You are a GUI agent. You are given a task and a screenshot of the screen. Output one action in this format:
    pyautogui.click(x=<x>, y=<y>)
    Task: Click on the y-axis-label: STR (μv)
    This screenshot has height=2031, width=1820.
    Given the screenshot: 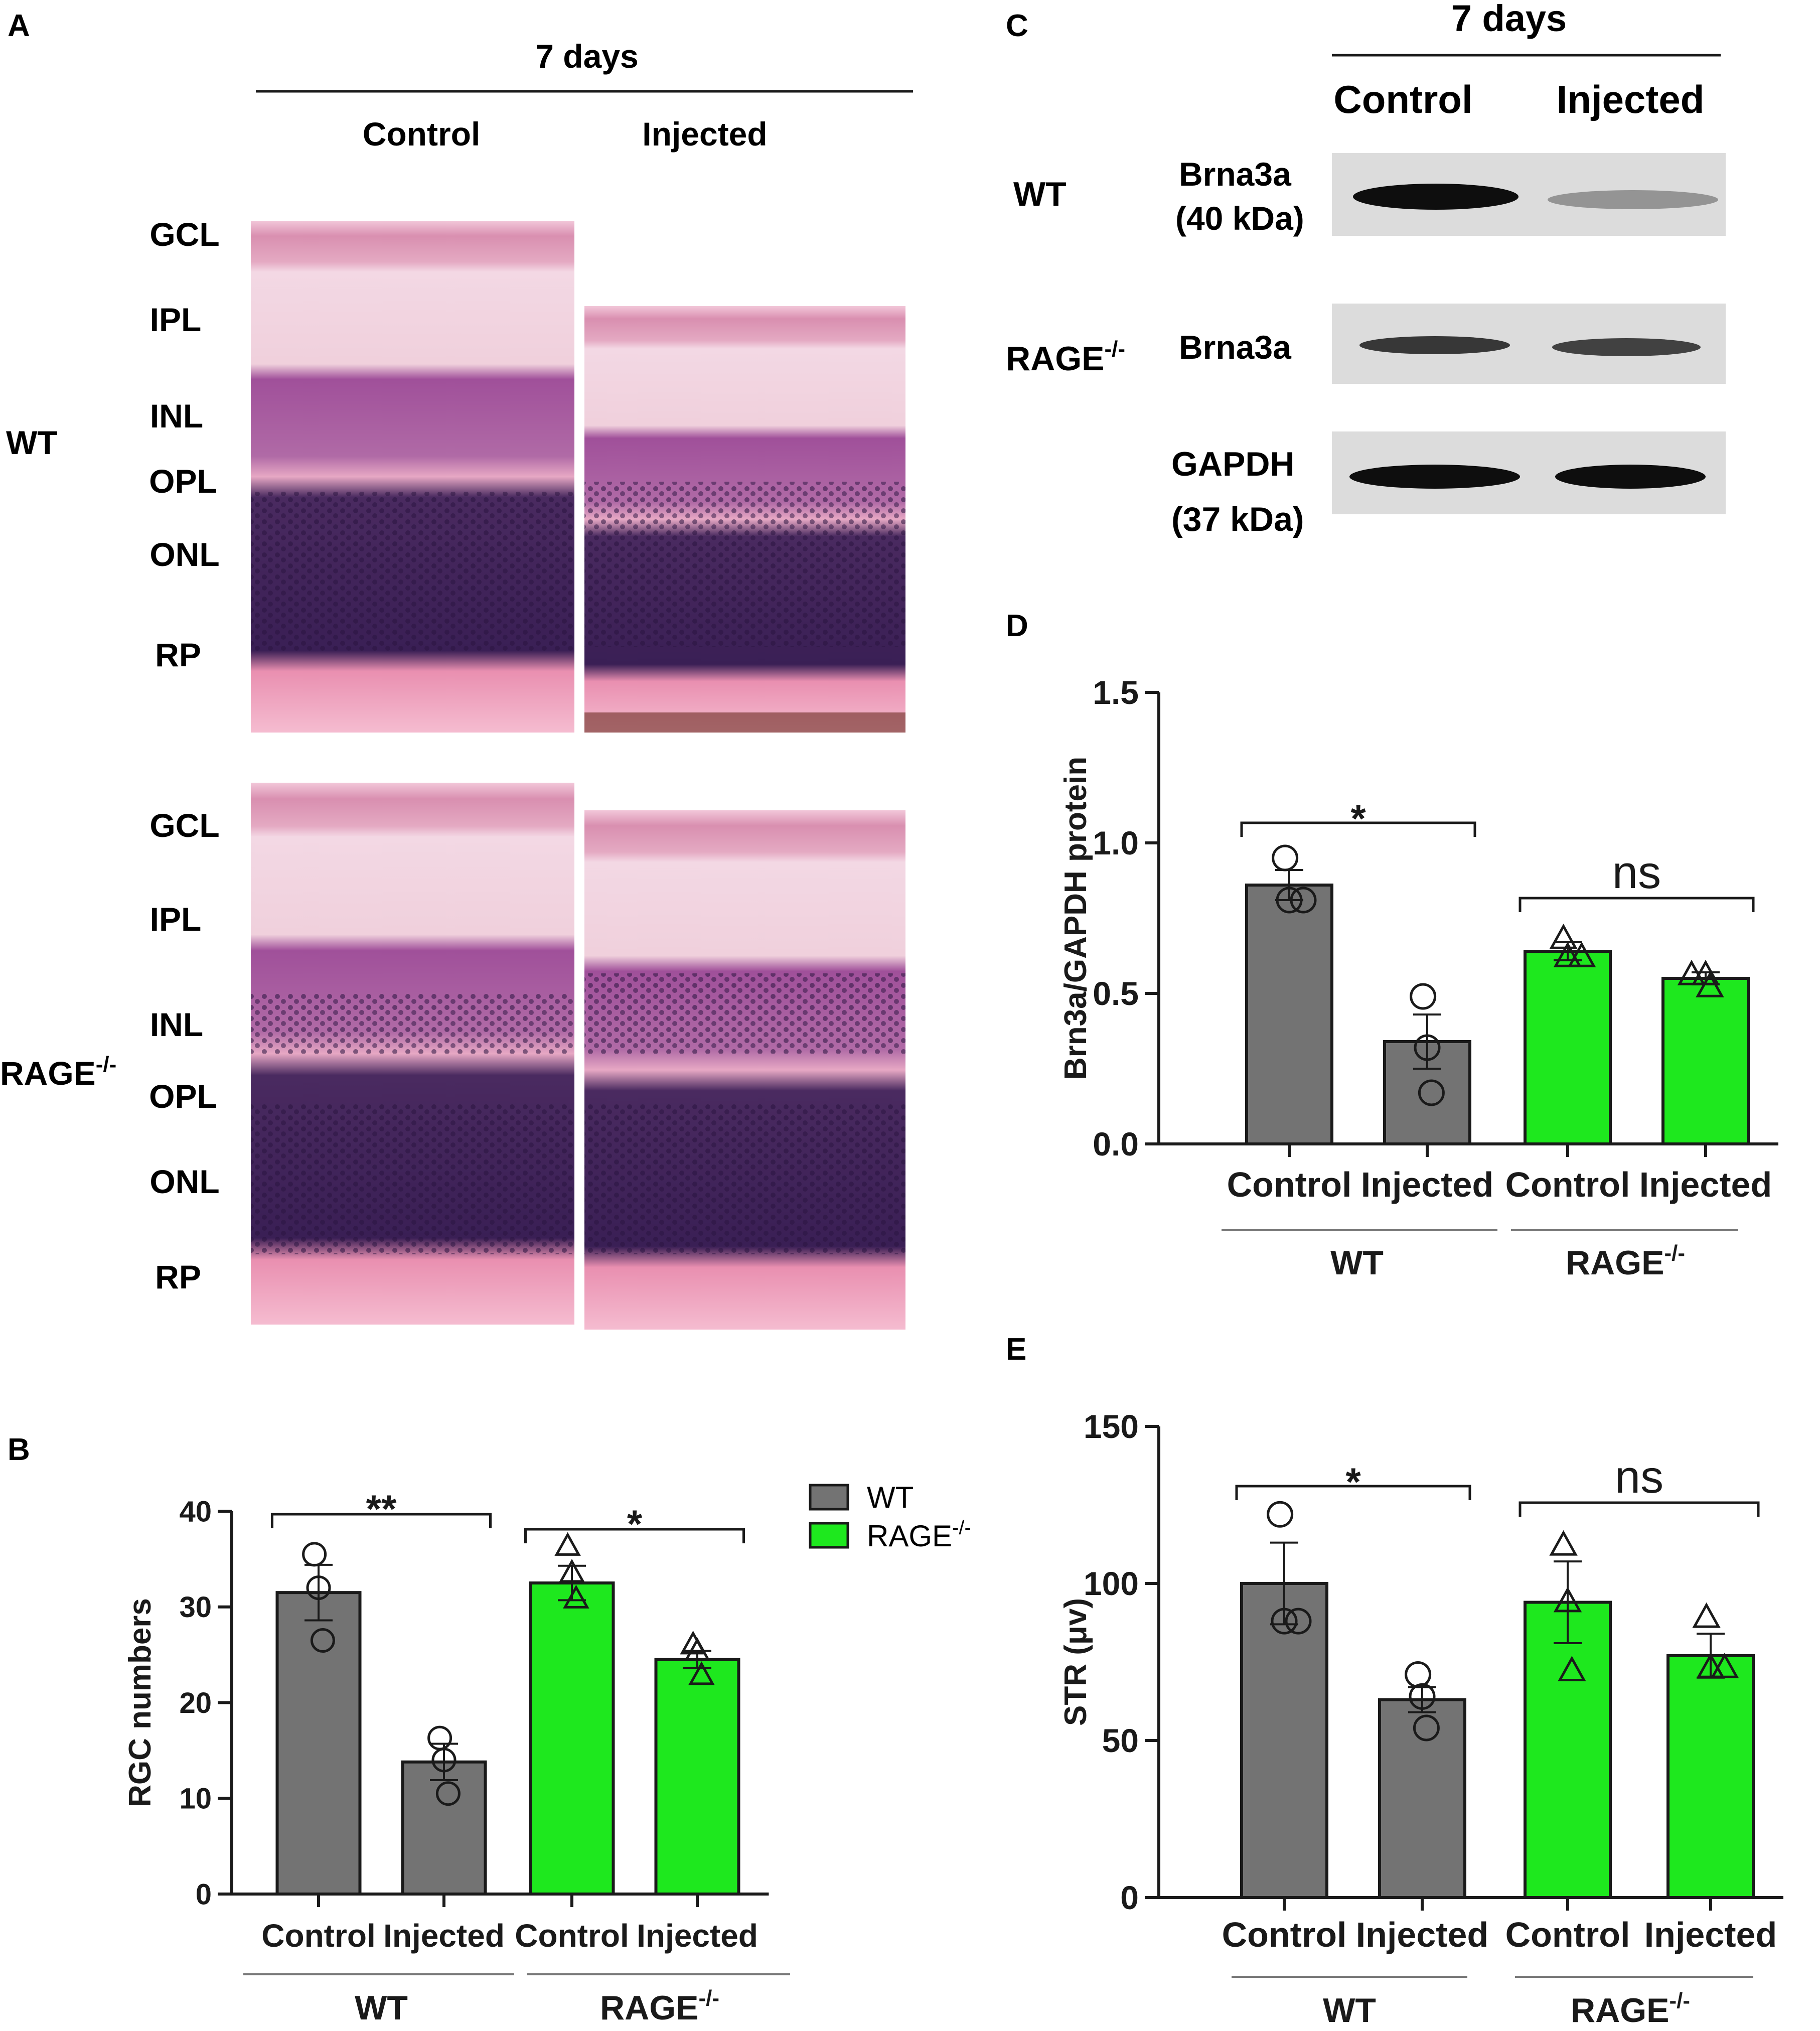 What is the action you would take?
    pyautogui.click(x=1075, y=1662)
    